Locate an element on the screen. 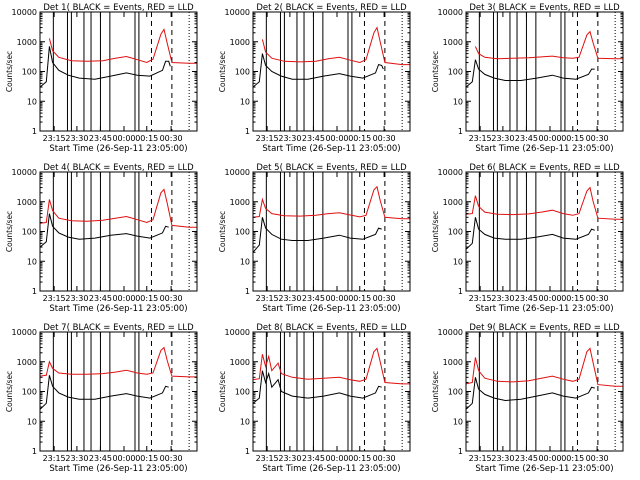  panel-title: Det 4( BLACK = Events, RED = LLD is located at coordinates (118, 168).